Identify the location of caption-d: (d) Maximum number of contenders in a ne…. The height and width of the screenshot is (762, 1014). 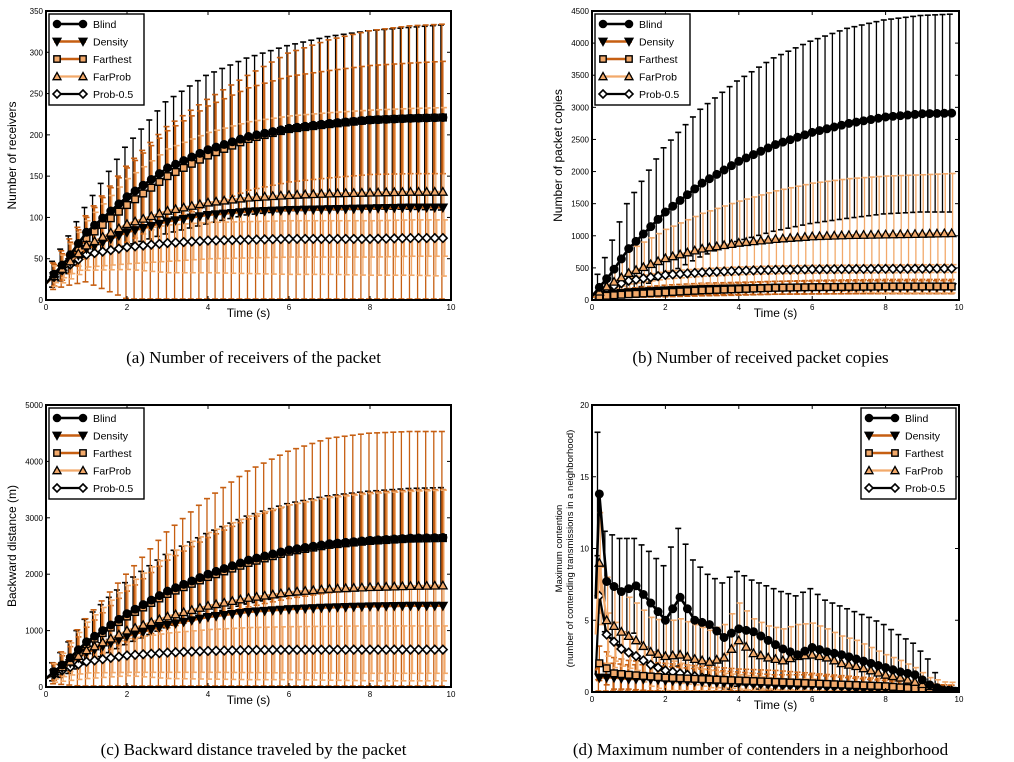
(760, 749).